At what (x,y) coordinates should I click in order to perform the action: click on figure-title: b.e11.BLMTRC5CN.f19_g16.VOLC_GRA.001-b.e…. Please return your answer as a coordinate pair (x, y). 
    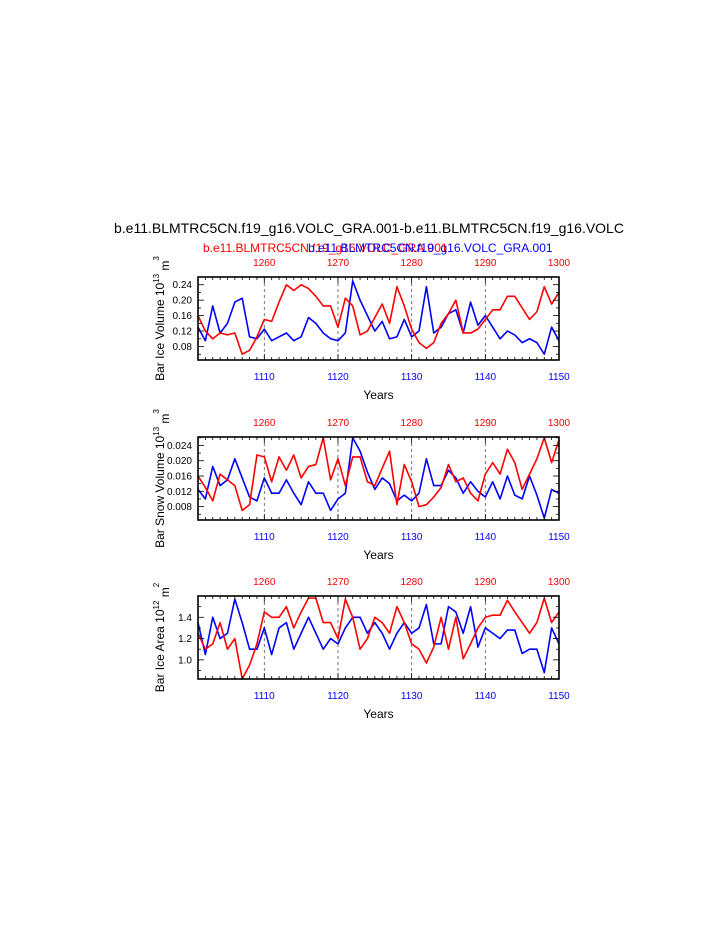
    Looking at the image, I should click on (369, 228).